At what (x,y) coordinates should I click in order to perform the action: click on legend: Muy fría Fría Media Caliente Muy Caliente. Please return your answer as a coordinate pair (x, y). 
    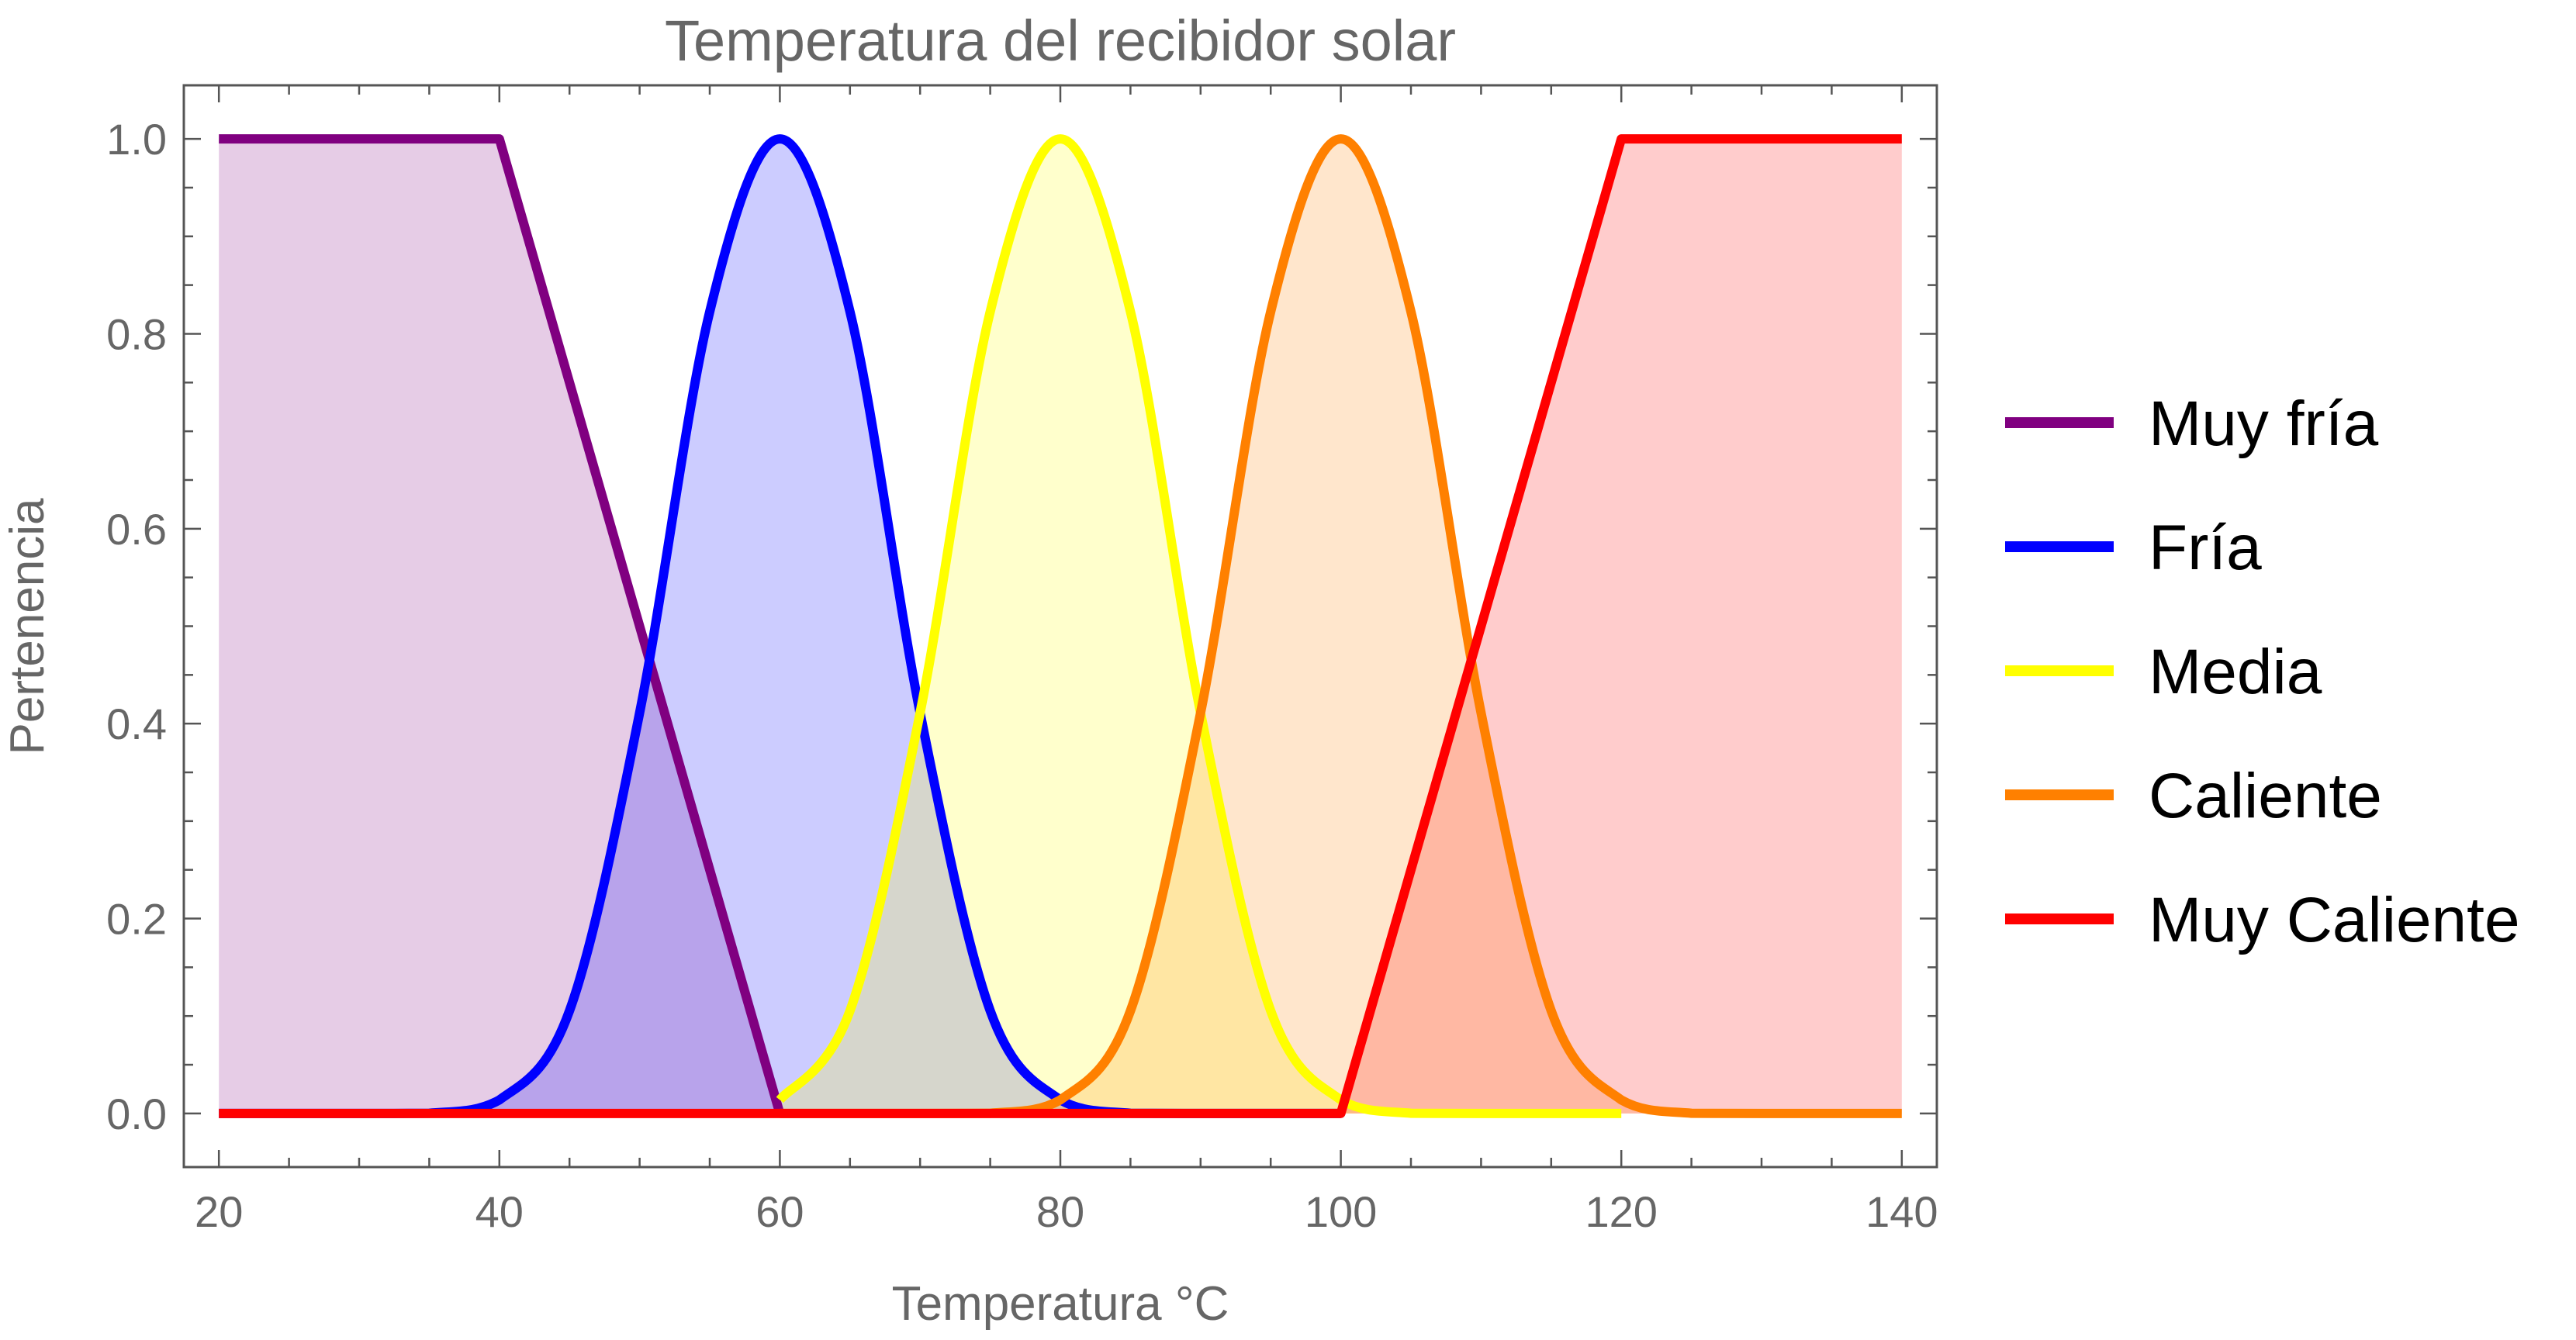
    Looking at the image, I should click on (2262, 672).